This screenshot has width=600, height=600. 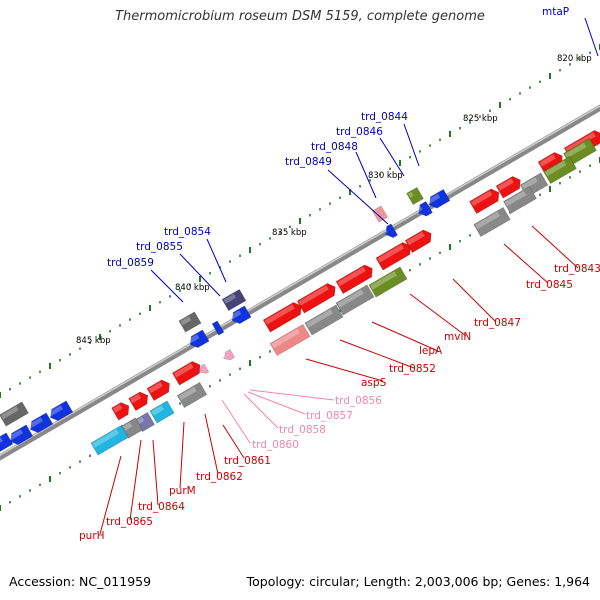 I want to click on gene-label-trd_0845: trd_0845, so click(x=549, y=285).